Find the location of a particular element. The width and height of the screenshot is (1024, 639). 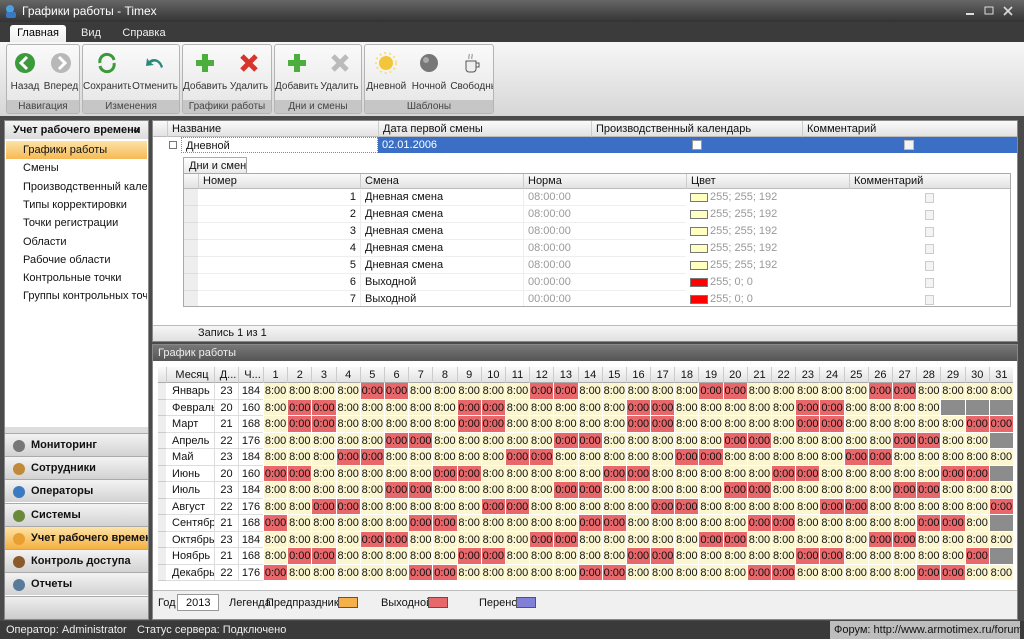

sidebar-item: Точки регистрации is located at coordinates (71, 223).